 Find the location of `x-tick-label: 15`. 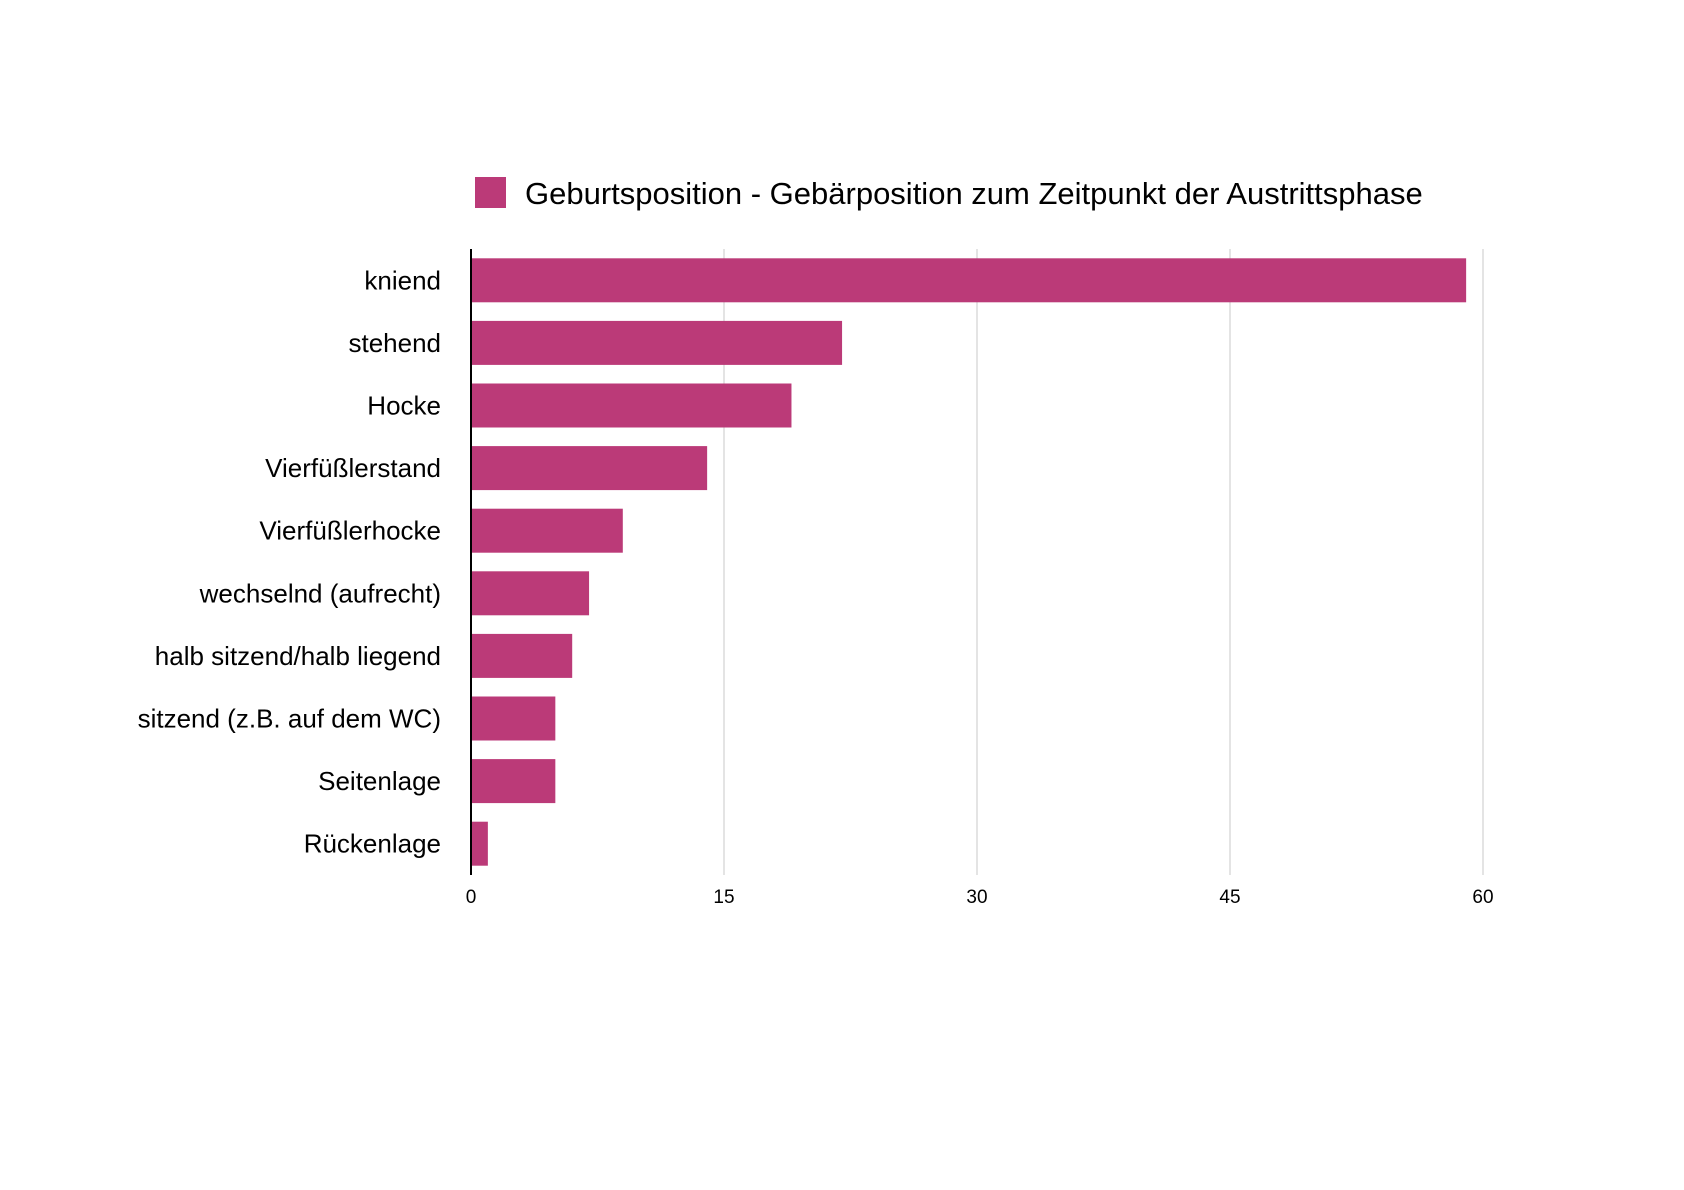

x-tick-label: 15 is located at coordinates (723, 897).